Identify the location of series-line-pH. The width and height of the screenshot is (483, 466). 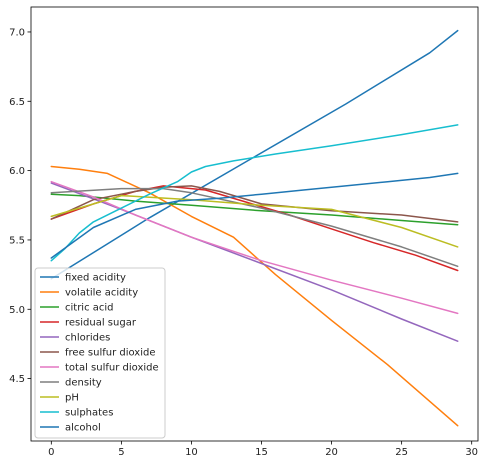
(254, 221).